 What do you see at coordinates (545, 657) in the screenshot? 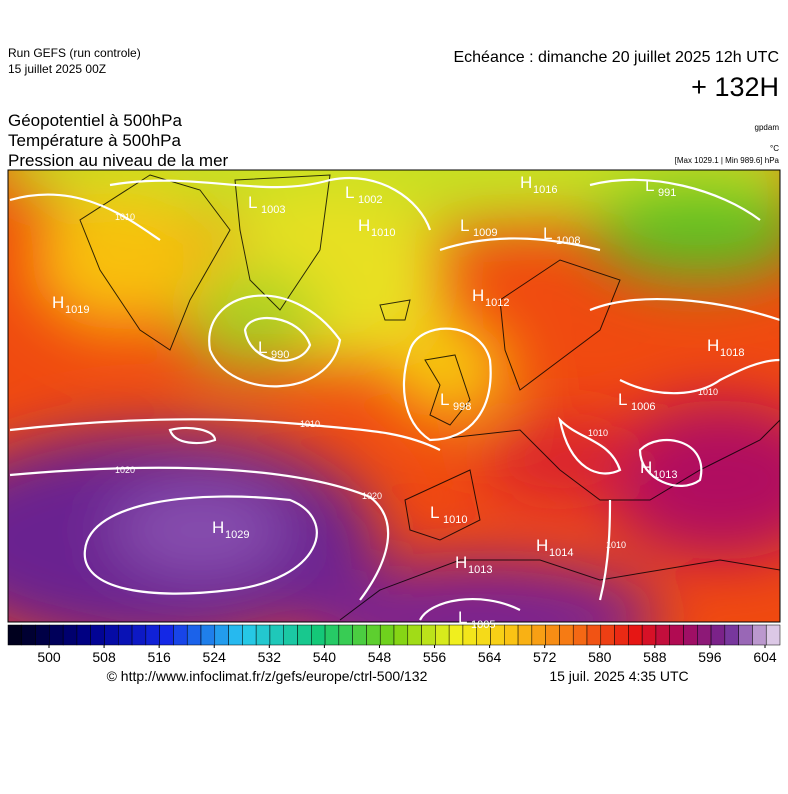
I see `colorbar-label: 572` at bounding box center [545, 657].